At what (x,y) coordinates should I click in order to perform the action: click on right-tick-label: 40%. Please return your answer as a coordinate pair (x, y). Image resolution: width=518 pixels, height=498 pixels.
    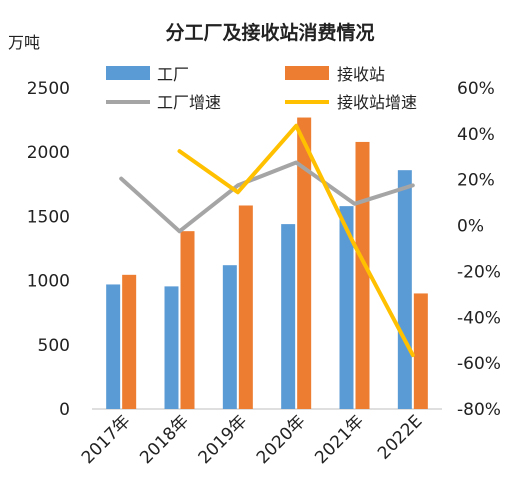
    Looking at the image, I should click on (476, 135).